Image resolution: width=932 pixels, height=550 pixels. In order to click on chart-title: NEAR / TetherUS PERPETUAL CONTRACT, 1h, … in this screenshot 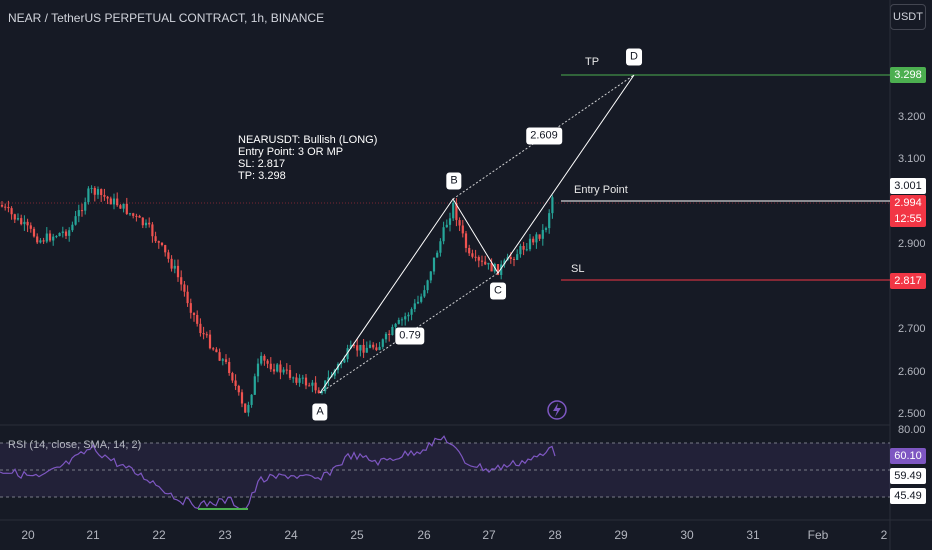, I will do `click(166, 18)`.